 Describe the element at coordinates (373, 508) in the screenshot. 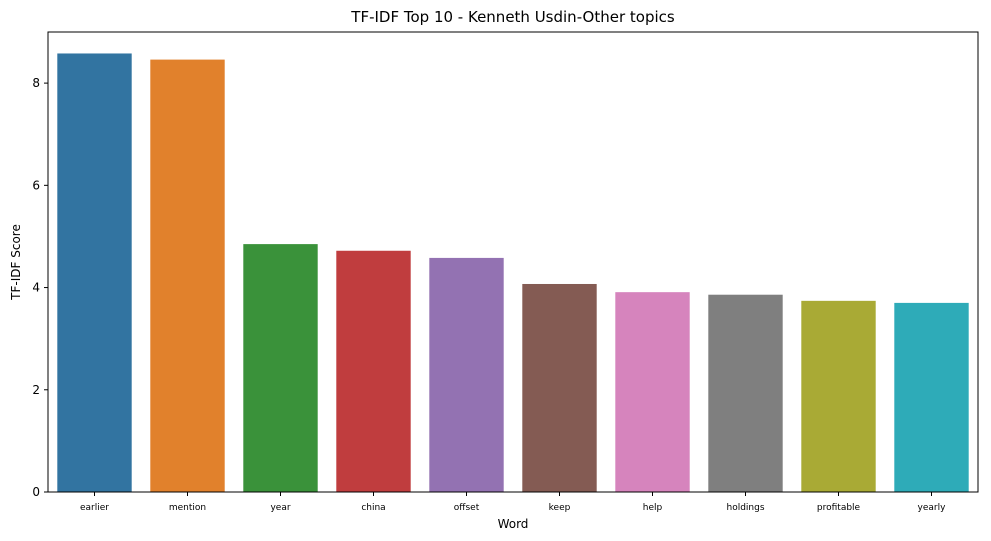

I see `x-tick-label-china: china` at that location.